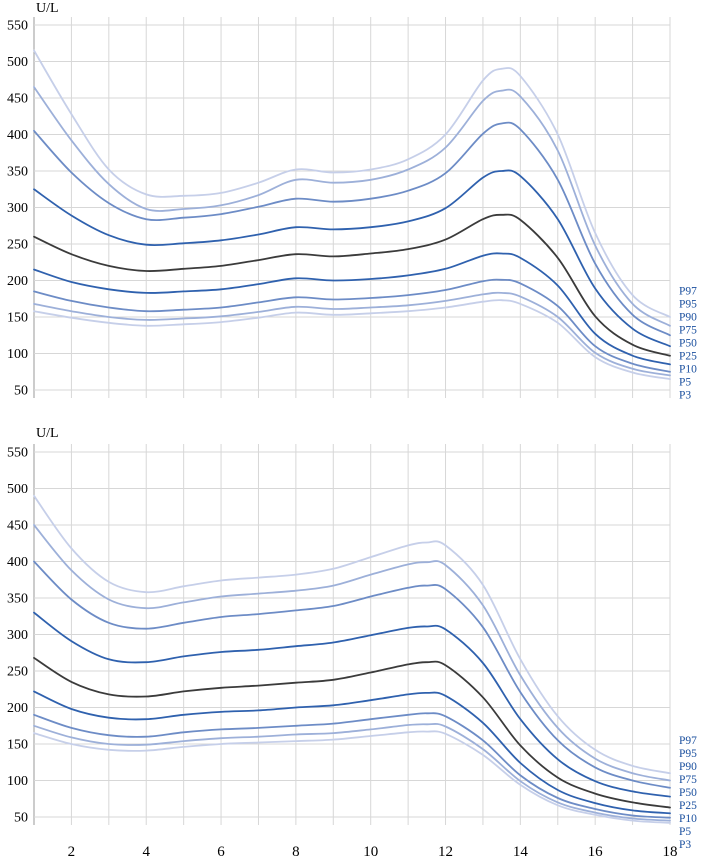  Describe the element at coordinates (146, 852) in the screenshot. I see `x-tick-label: 4` at that location.